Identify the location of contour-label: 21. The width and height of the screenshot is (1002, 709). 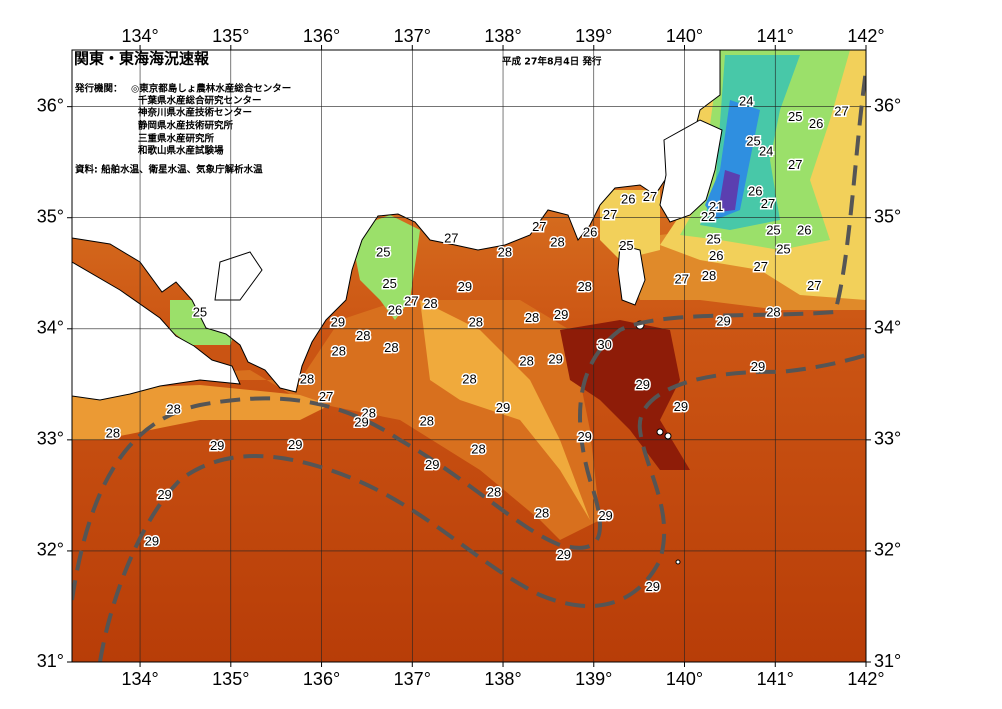
(716, 206).